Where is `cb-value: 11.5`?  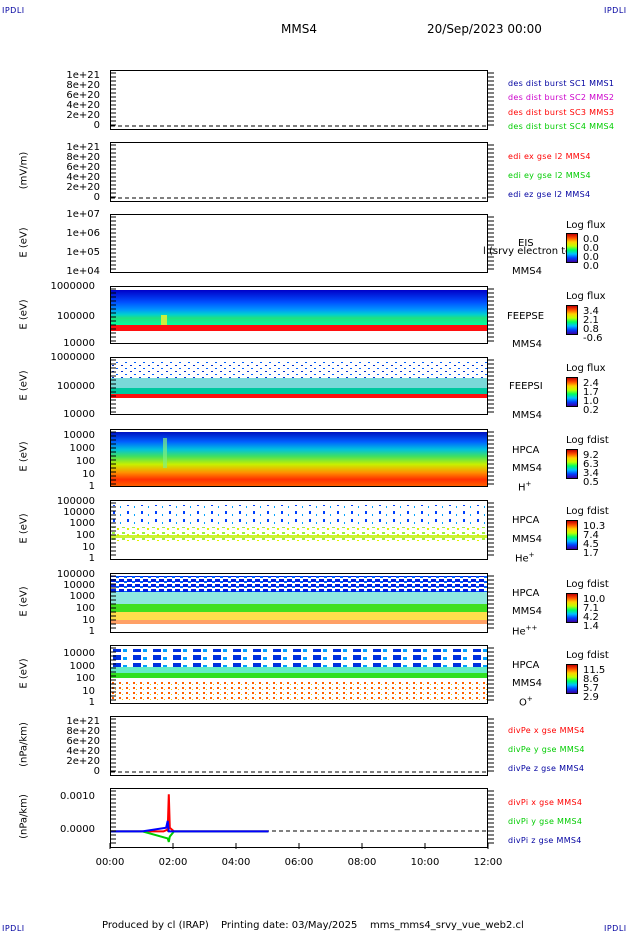
cb-value: 11.5 is located at coordinates (594, 670).